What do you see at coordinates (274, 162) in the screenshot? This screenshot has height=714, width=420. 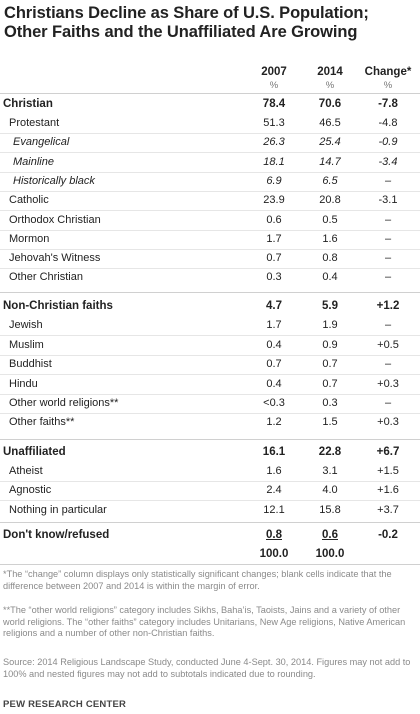 I see `value-2007: 18.1` at bounding box center [274, 162].